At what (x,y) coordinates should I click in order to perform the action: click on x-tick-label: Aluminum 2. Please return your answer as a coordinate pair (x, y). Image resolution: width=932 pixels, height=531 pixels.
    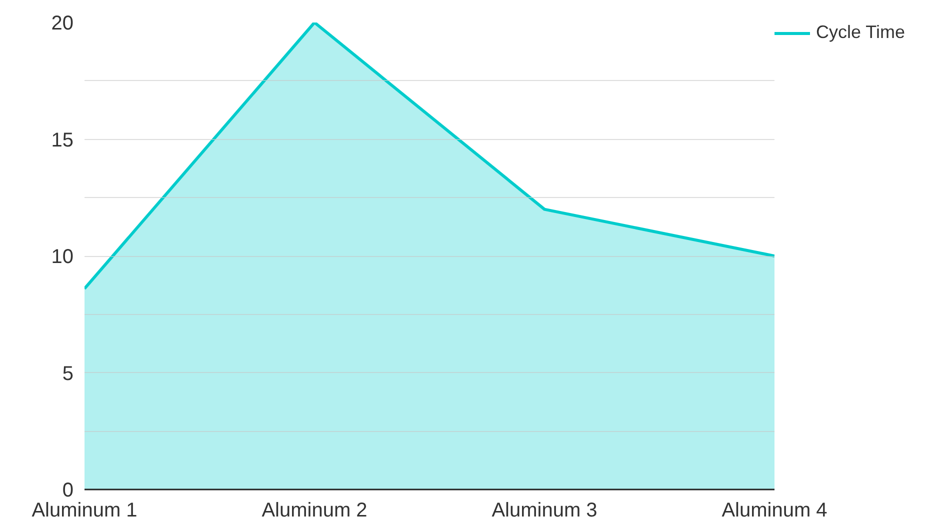
    Looking at the image, I should click on (315, 511).